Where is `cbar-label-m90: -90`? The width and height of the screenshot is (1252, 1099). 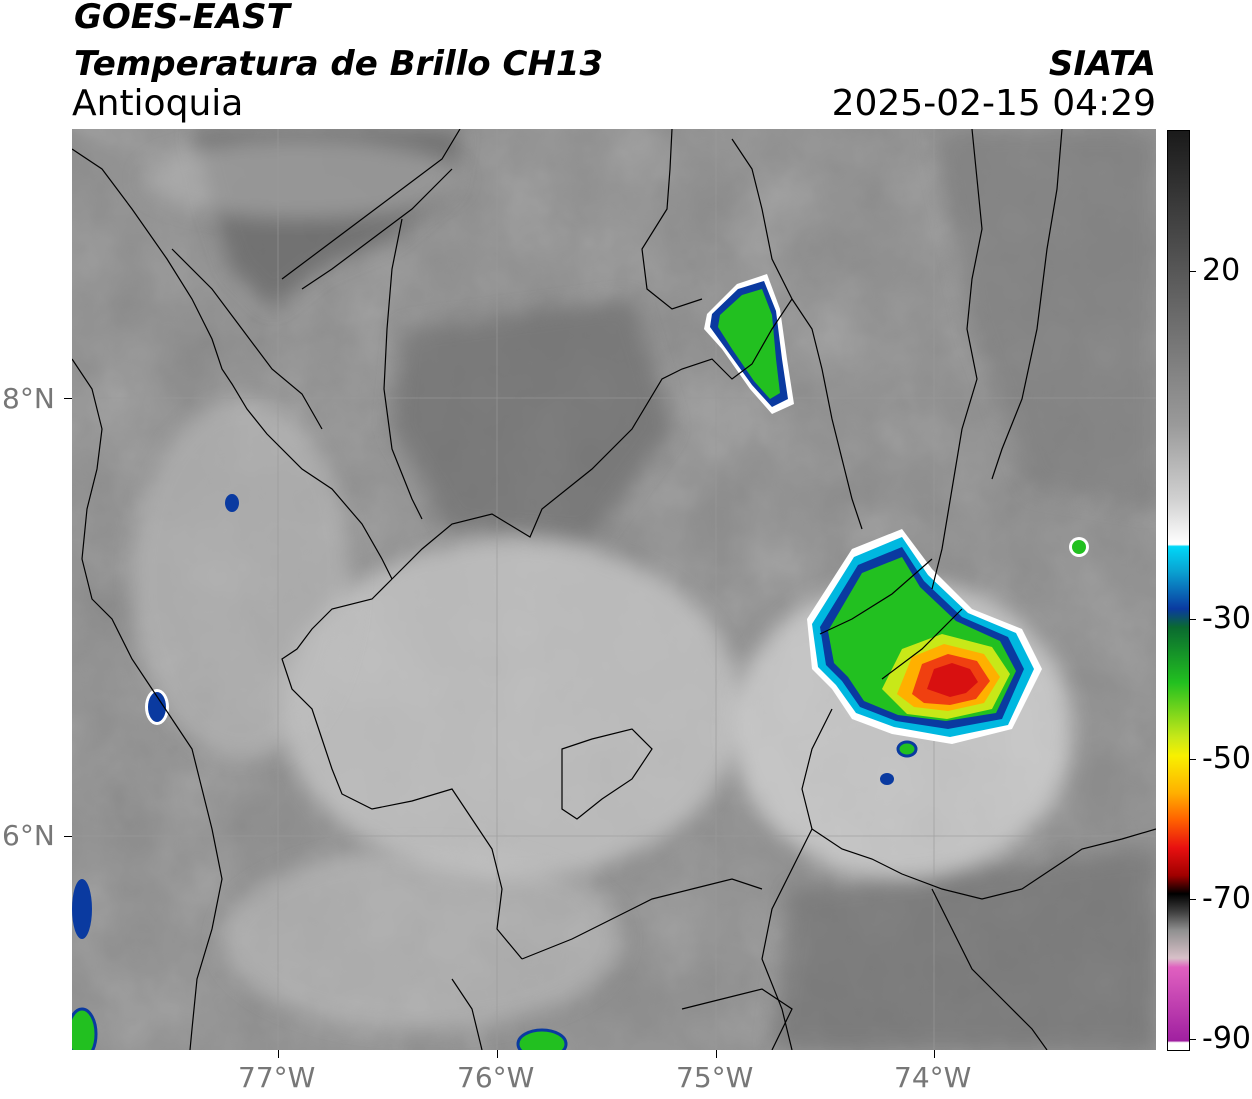 cbar-label-m90: -90 is located at coordinates (1226, 1038).